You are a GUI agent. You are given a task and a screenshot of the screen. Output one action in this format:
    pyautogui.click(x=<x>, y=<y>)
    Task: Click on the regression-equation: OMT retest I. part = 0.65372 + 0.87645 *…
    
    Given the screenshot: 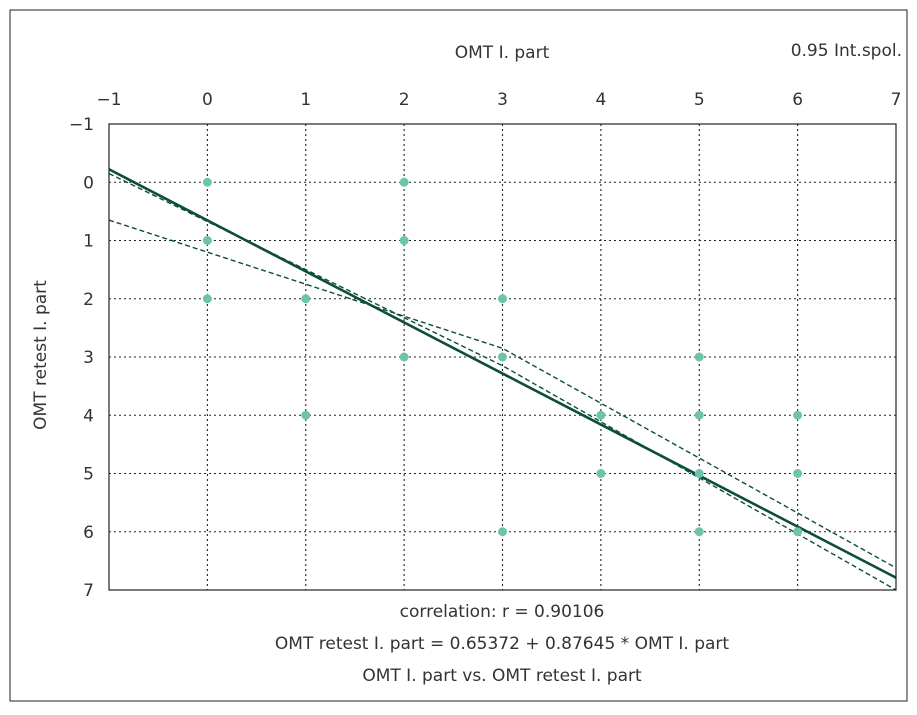 What is the action you would take?
    pyautogui.click(x=502, y=644)
    